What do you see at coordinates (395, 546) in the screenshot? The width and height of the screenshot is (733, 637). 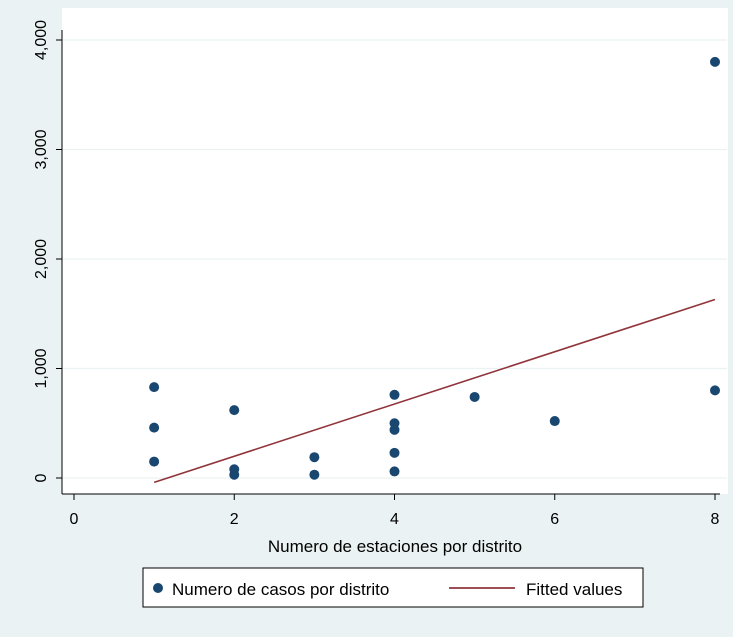 I see `x-axis-title: Numero de estaciones por distrito` at bounding box center [395, 546].